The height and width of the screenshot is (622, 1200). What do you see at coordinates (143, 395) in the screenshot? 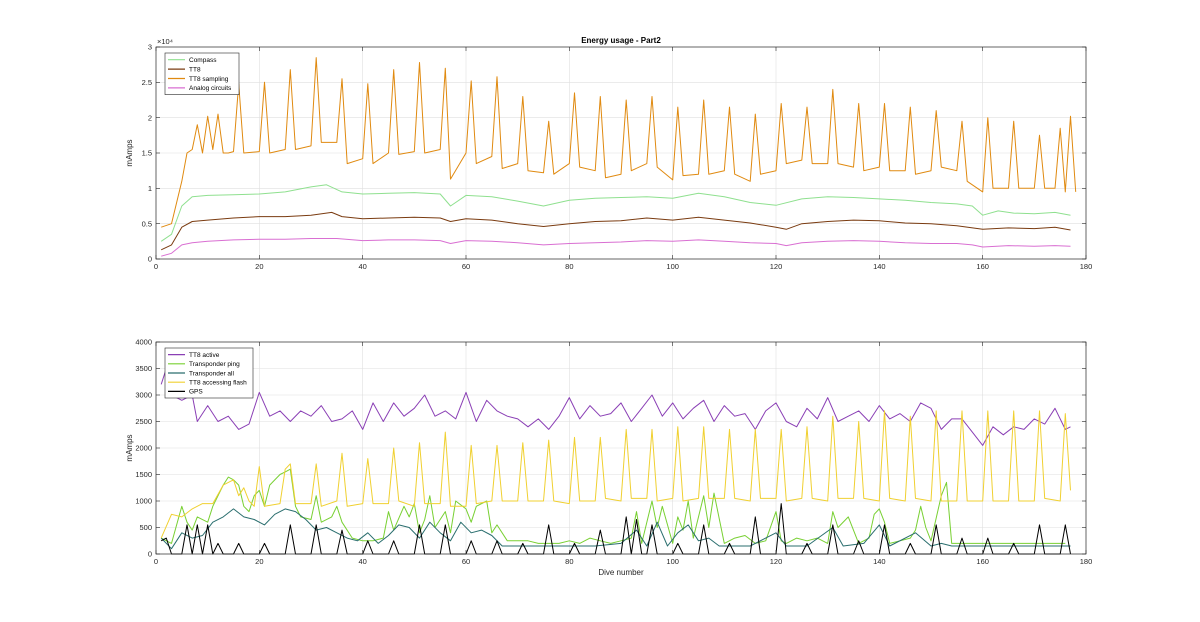
I see `c1-ytick-label-6: 3000` at bounding box center [143, 395].